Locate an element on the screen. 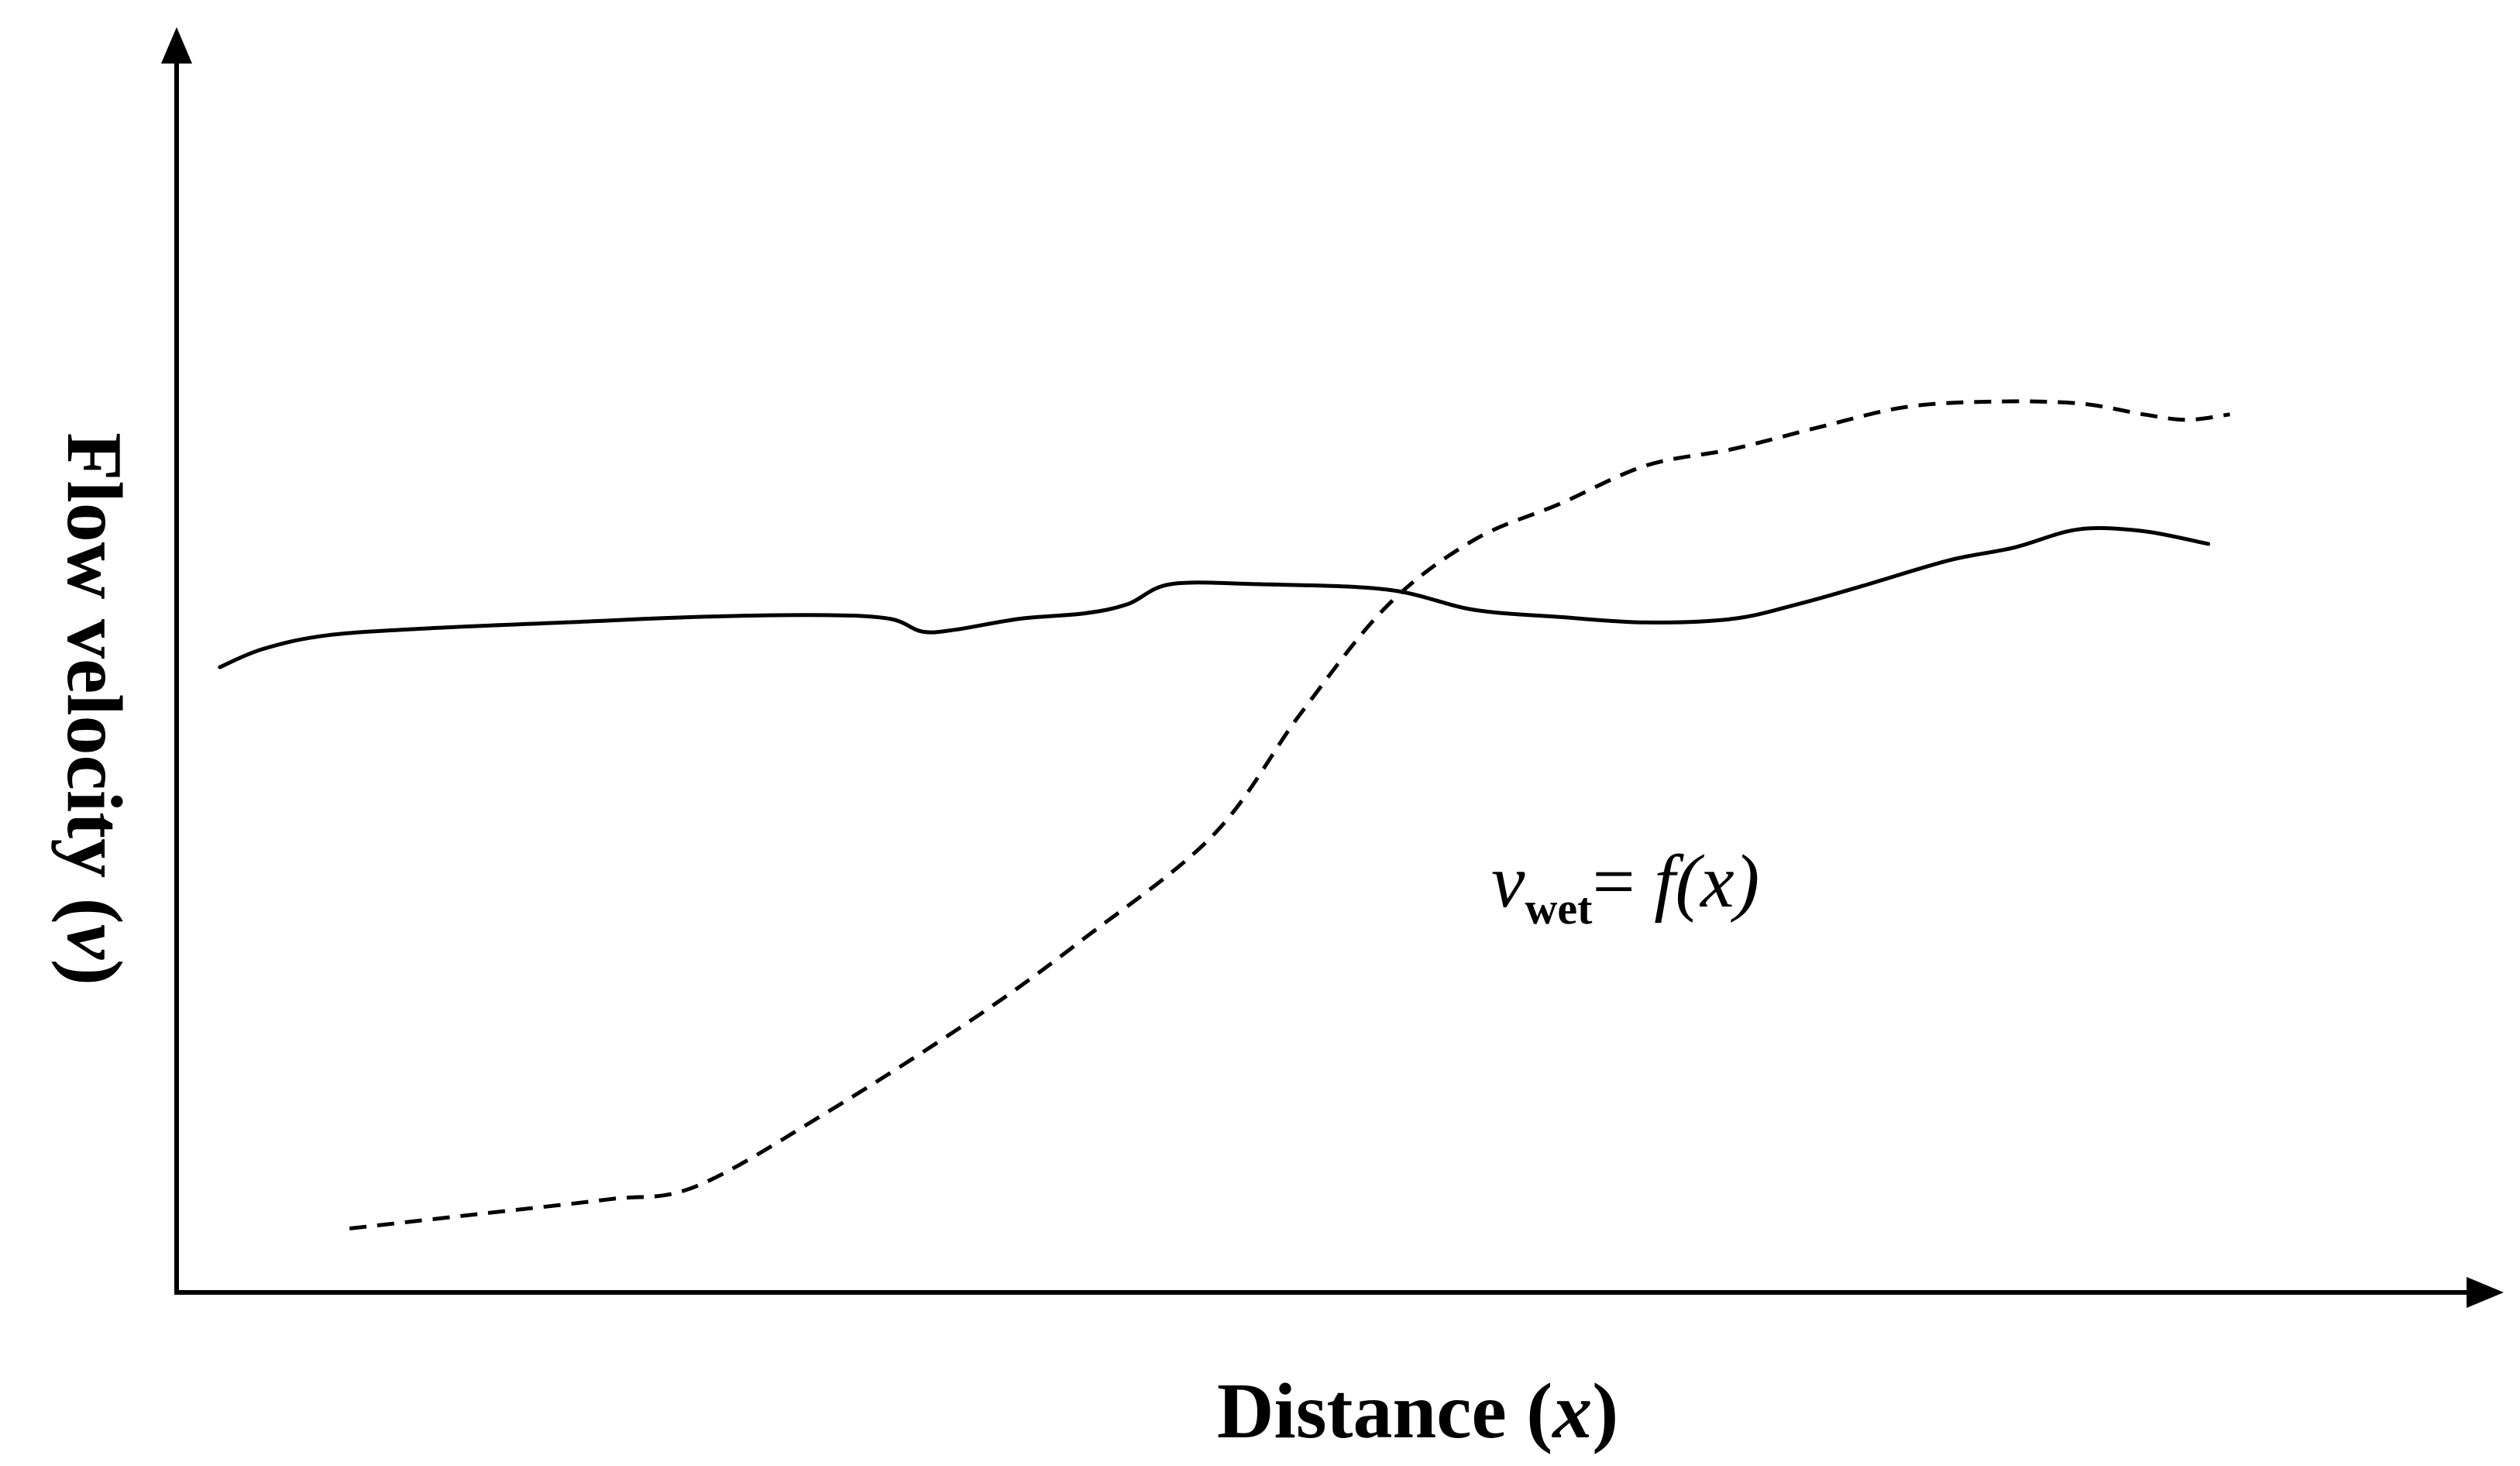 The image size is (2520, 1466). x-axis-label: Distance (x) is located at coordinates (1417, 1411).